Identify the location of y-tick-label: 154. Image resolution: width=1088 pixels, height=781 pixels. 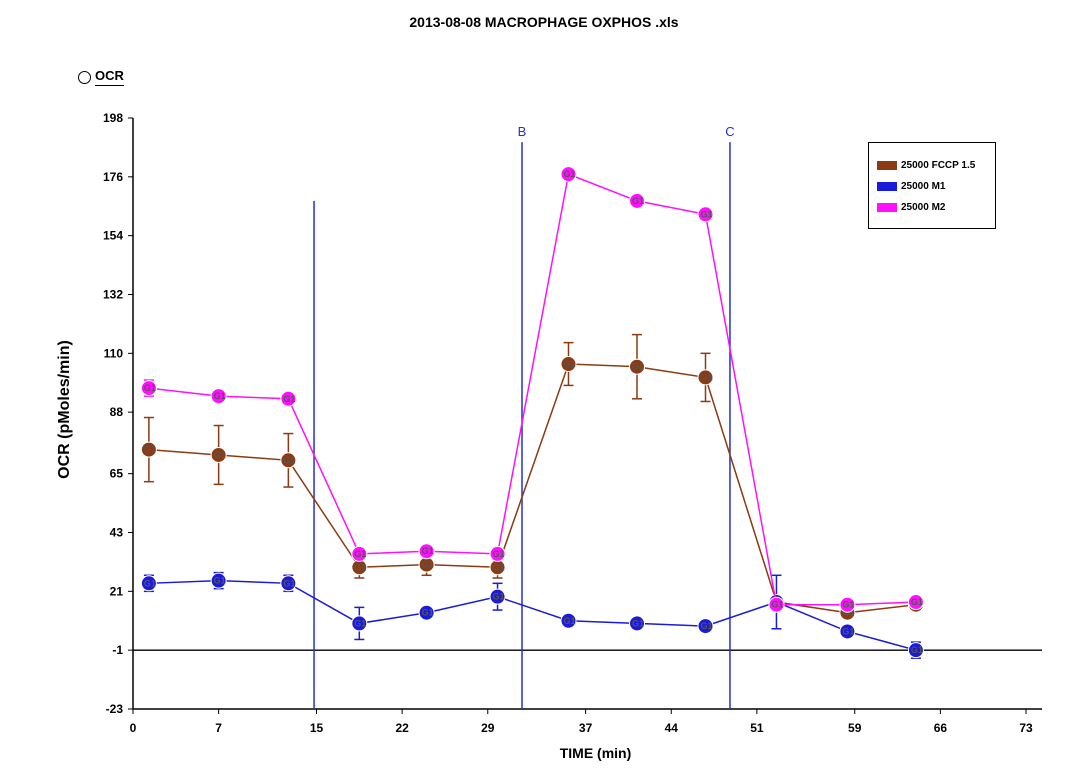
(113, 236).